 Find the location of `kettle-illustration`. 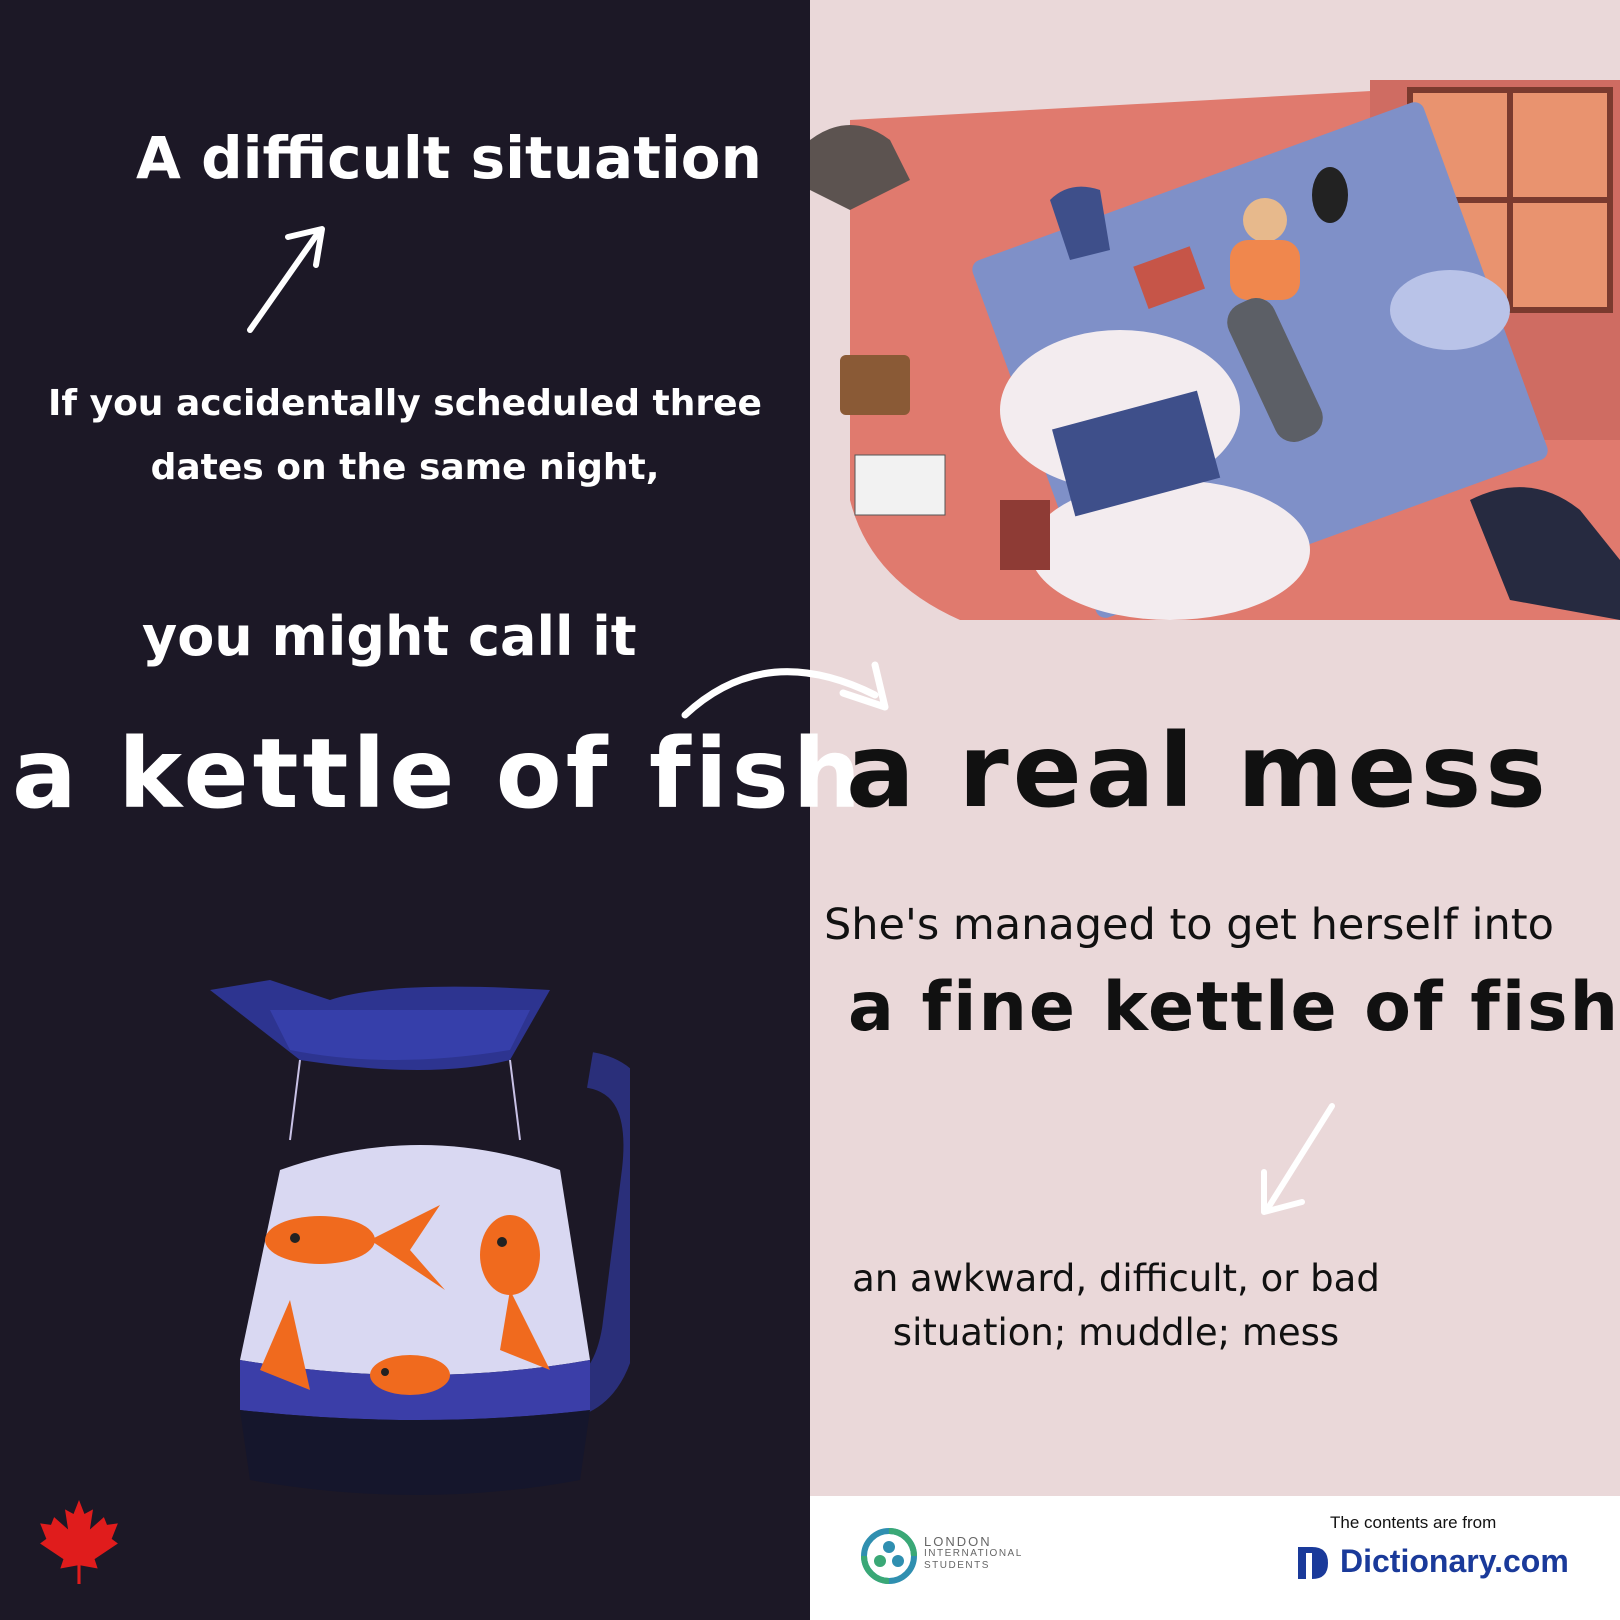

kettle-illustration is located at coordinates (420, 1237).